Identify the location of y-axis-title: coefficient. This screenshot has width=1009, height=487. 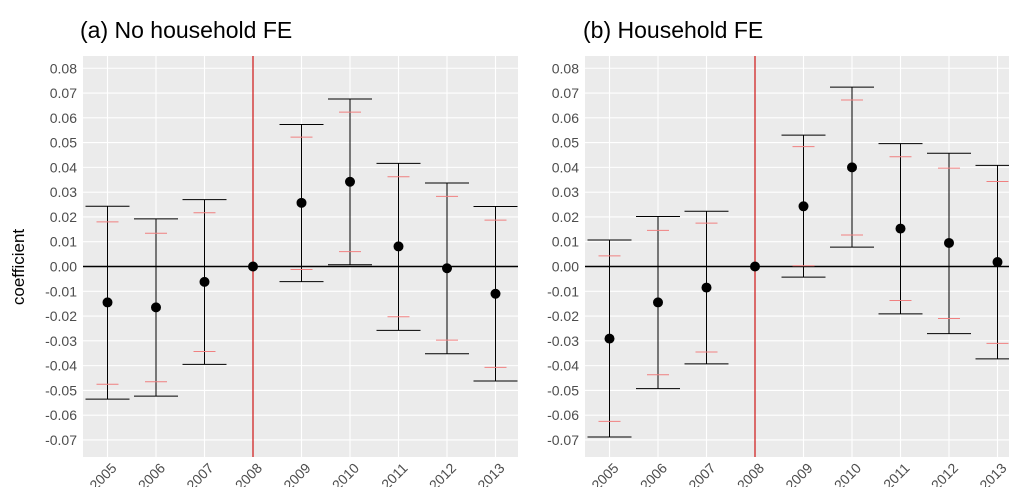
(18, 267).